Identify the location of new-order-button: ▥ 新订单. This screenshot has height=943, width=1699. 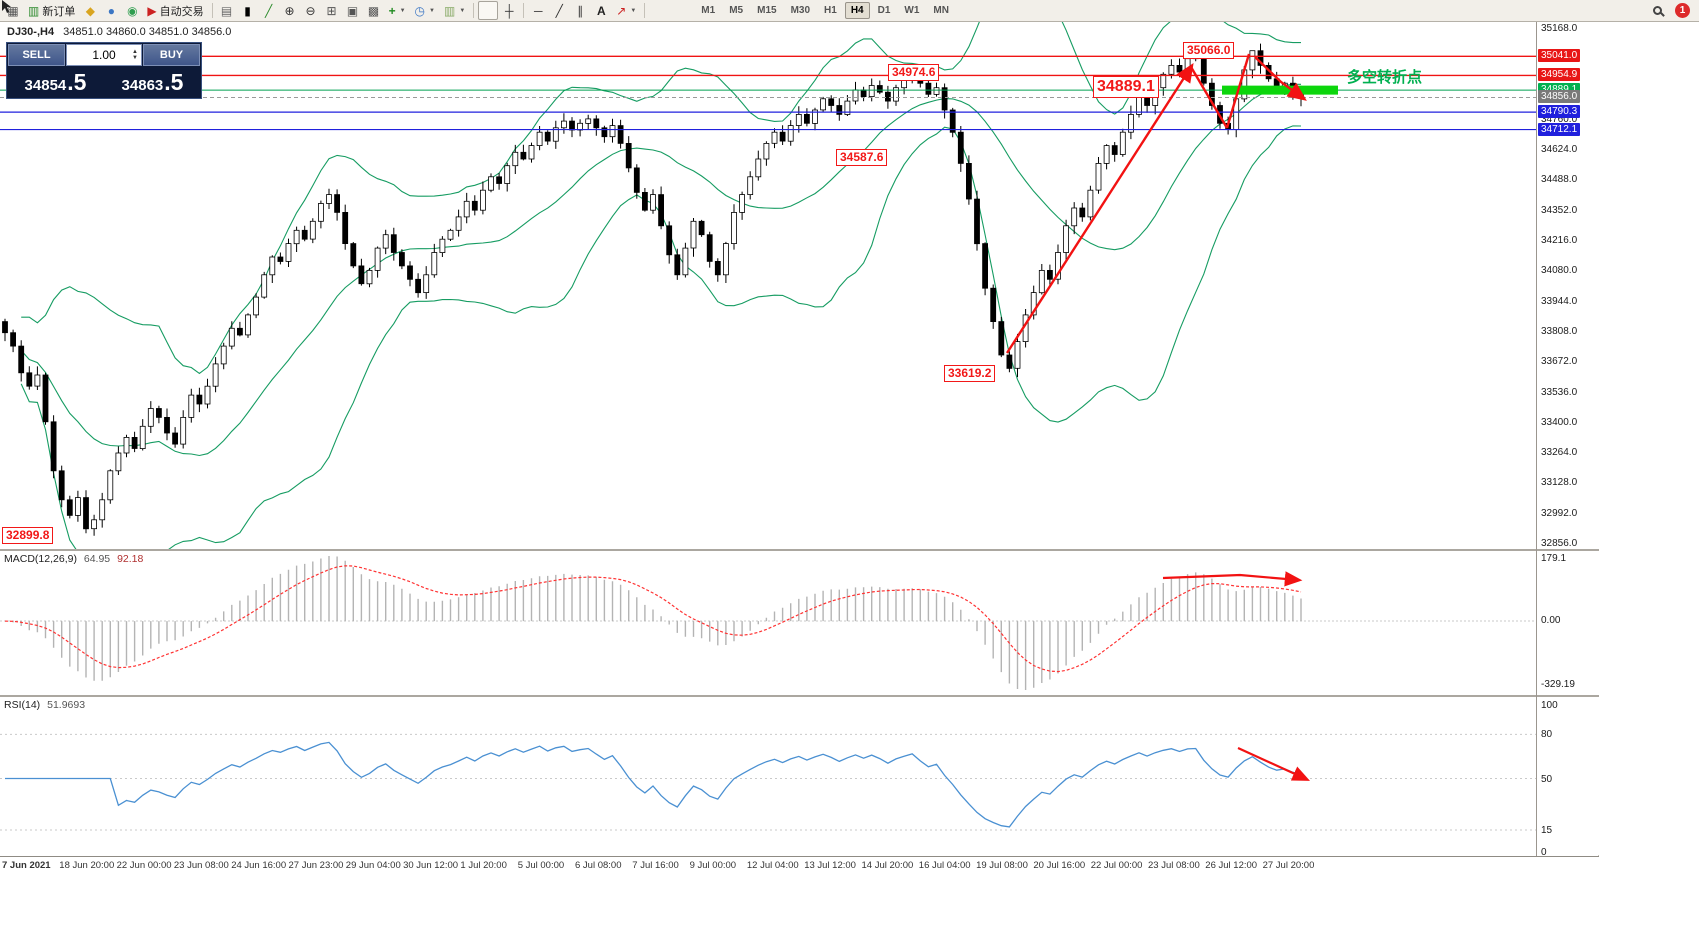
(51, 10).